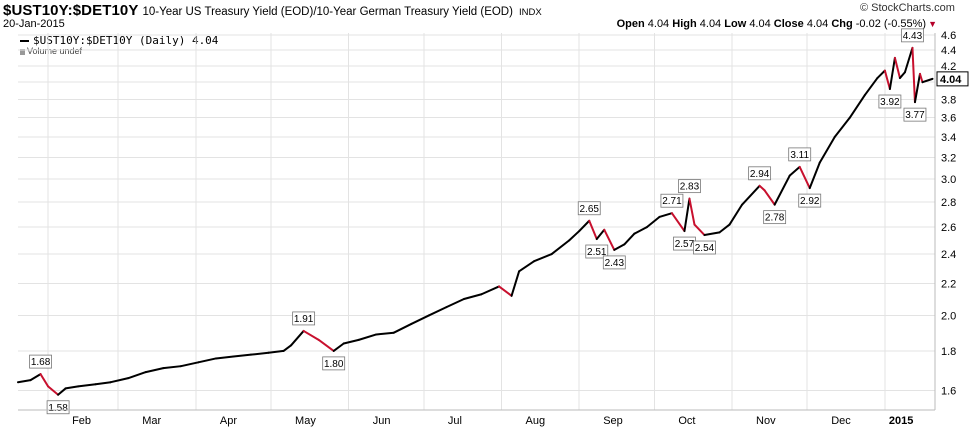  Describe the element at coordinates (841, 421) in the screenshot. I see `x-tick-label: Dec` at that location.